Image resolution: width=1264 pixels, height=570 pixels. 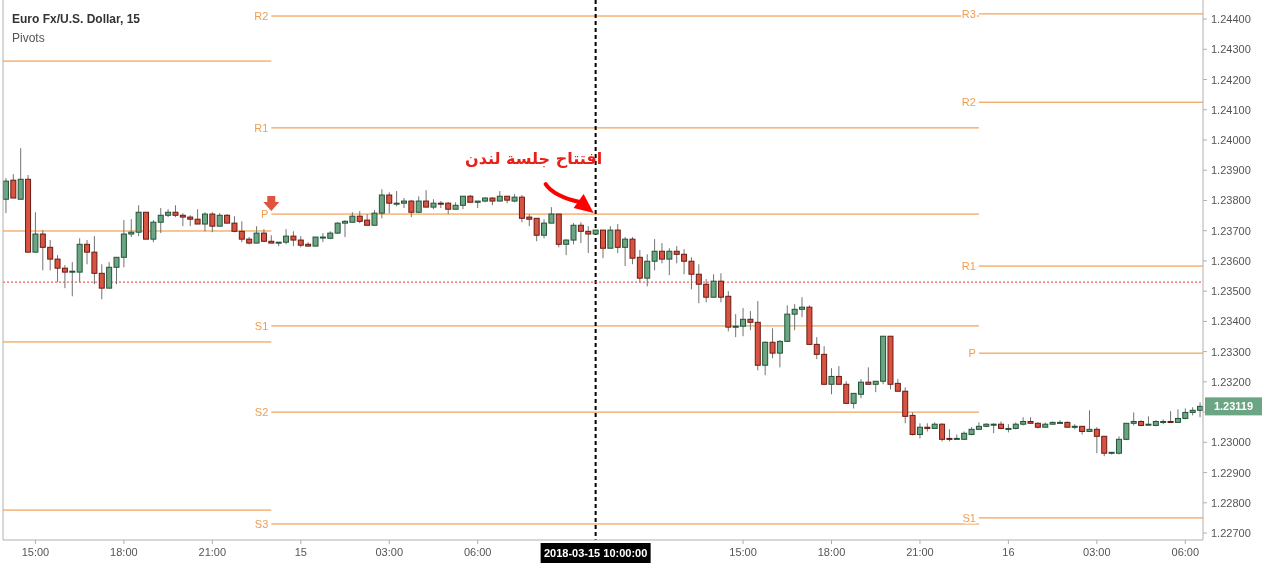 What do you see at coordinates (1231, 49) in the screenshot?
I see `y-tick-label: 1.24300` at bounding box center [1231, 49].